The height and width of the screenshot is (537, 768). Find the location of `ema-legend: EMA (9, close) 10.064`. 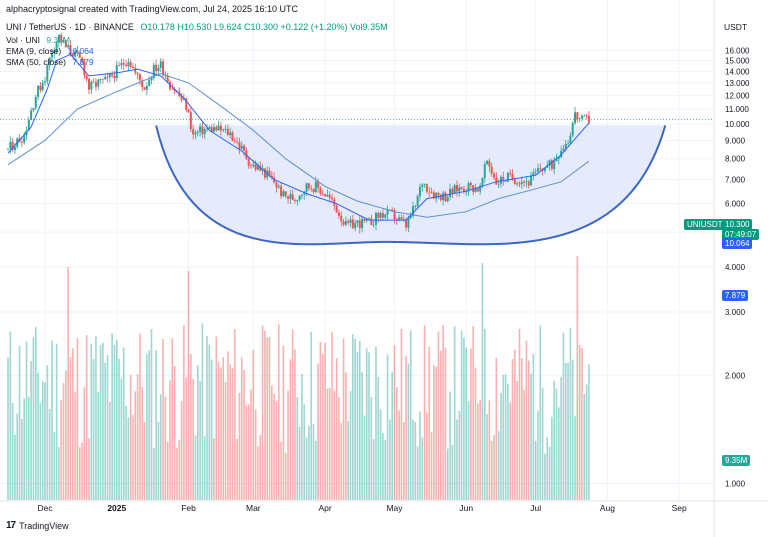

ema-legend: EMA (9, close) 10.064 is located at coordinates (50, 51).